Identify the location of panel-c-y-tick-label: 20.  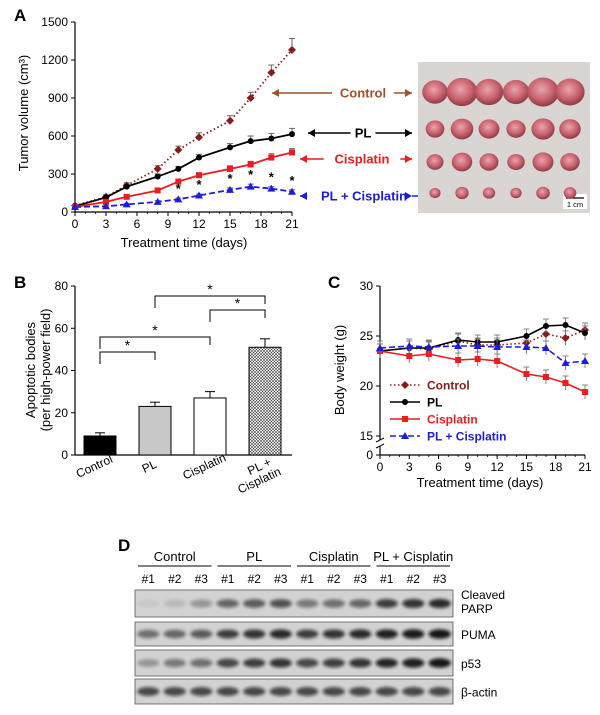
(367, 386).